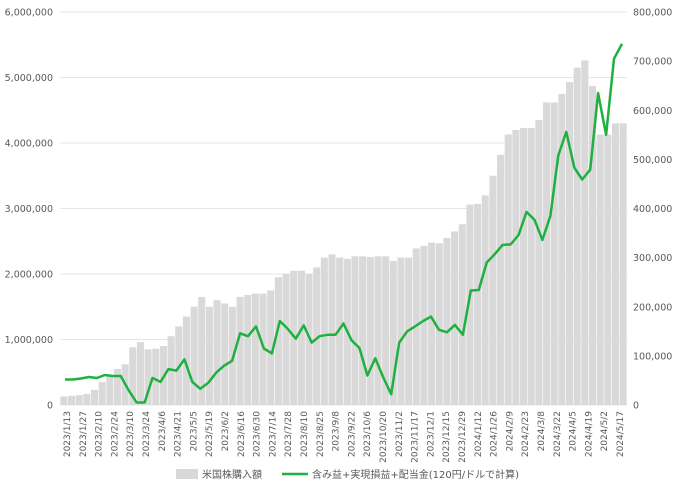 The height and width of the screenshot is (499, 680). Describe the element at coordinates (415, 474) in the screenshot. I see `legend-line-label: 含み益+実現損益+配当金(120円/ドルで計算)` at that location.